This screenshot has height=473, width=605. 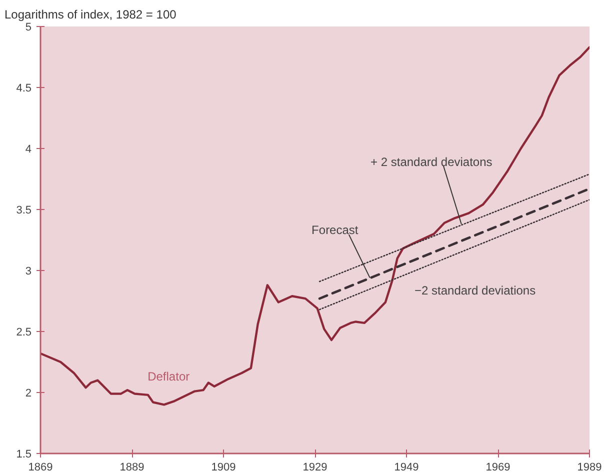 What do you see at coordinates (406, 467) in the screenshot?
I see `x-tick-label: 1949` at bounding box center [406, 467].